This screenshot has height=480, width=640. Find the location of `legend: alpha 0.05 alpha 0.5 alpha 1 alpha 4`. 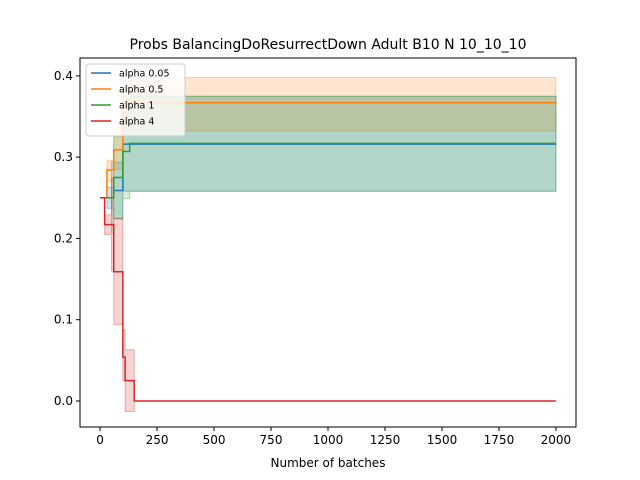

legend: alpha 0.05 alpha 0.5 alpha 1 alpha 4 is located at coordinates (135, 100).